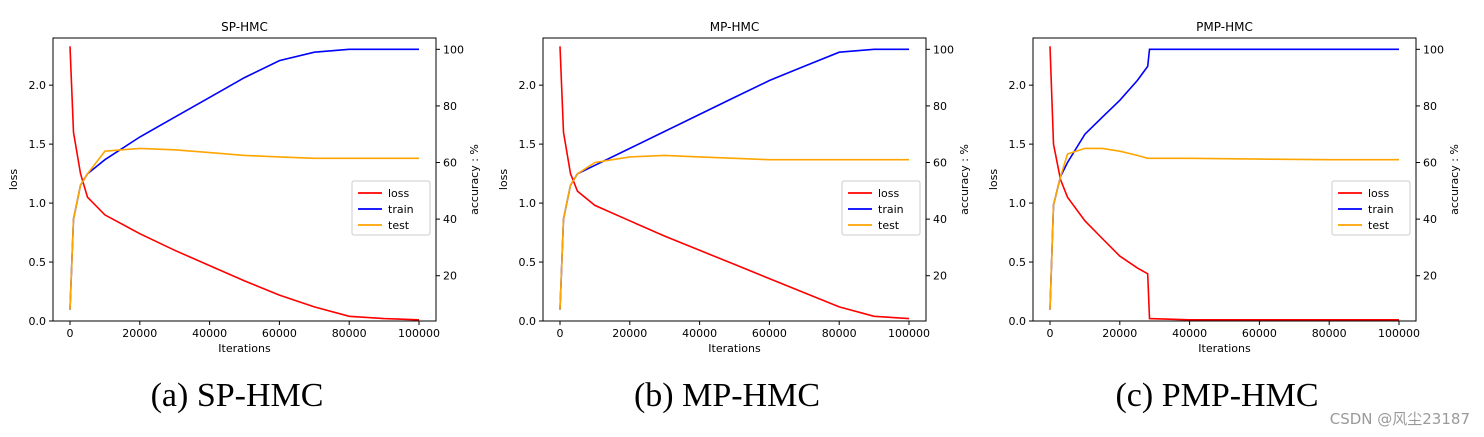  Describe the element at coordinates (734, 27) in the screenshot. I see `chart-title: MP-HMC` at that location.